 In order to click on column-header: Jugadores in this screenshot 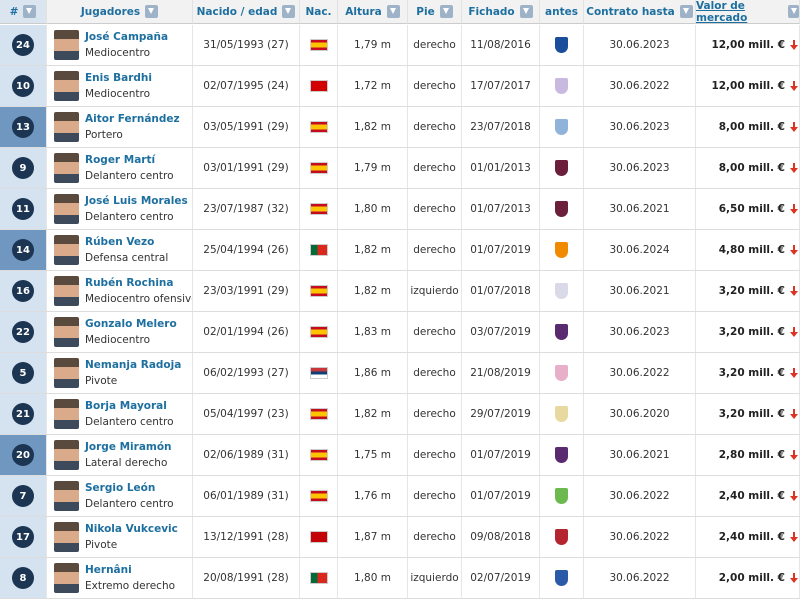, I will do `click(120, 12)`.